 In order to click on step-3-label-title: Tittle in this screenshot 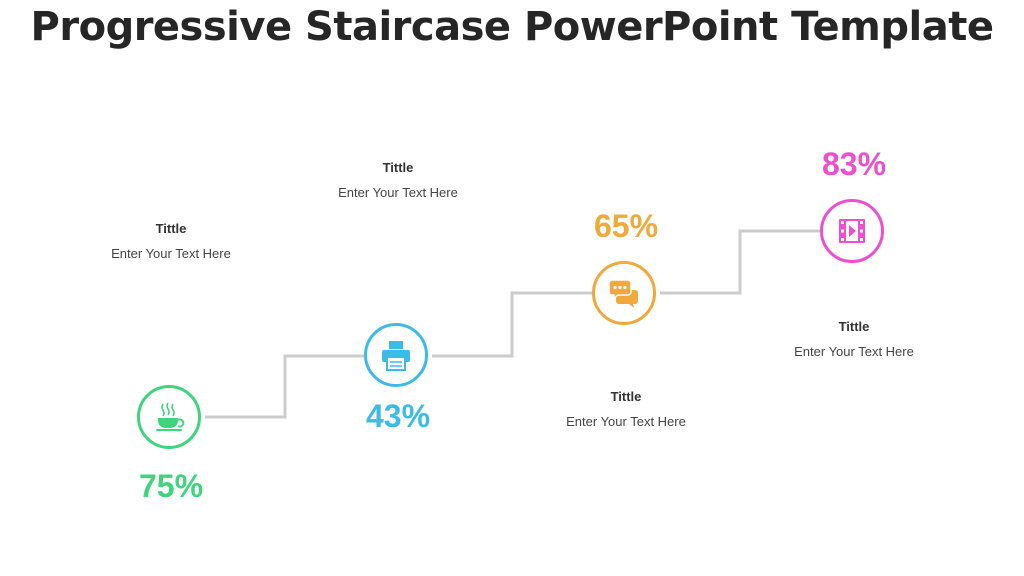, I will do `click(626, 396)`.